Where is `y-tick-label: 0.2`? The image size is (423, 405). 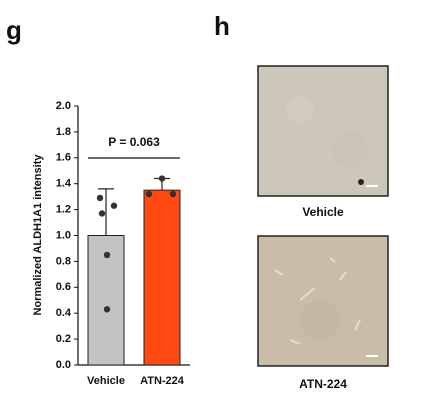 y-tick-label: 0.2 is located at coordinates (63, 339).